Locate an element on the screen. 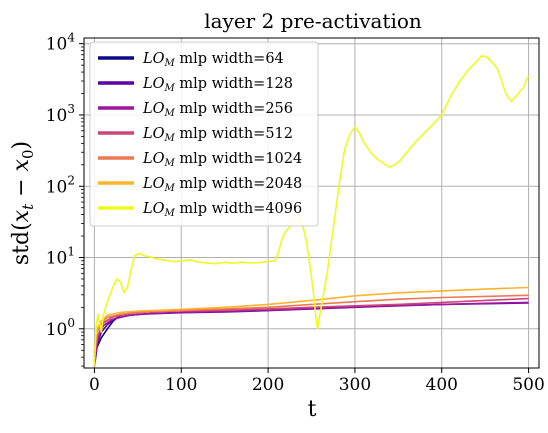  legend-label: LOM mlp width=2048 is located at coordinates (222, 185).